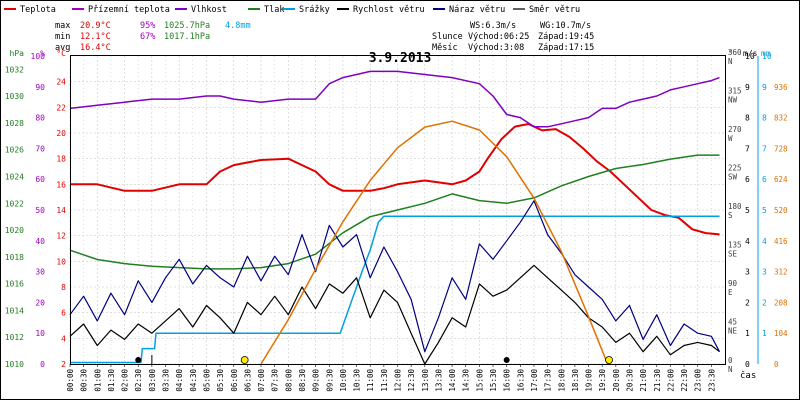 The height and width of the screenshot is (400, 800). Describe the element at coordinates (781, 241) in the screenshot. I see `axis-tick-wm2: 416` at that location.